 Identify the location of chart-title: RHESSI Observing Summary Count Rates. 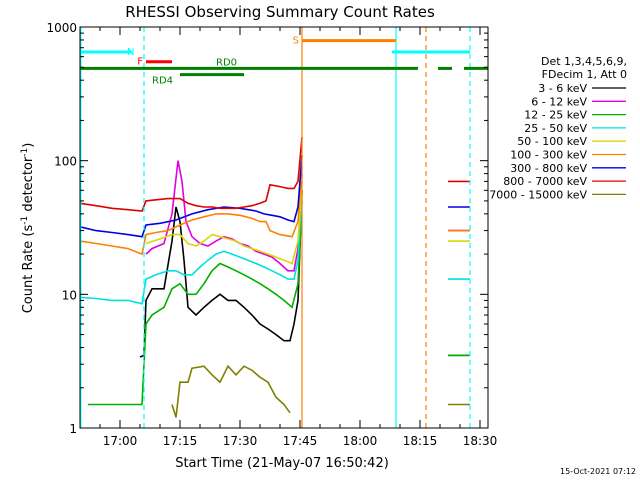
(280, 12).